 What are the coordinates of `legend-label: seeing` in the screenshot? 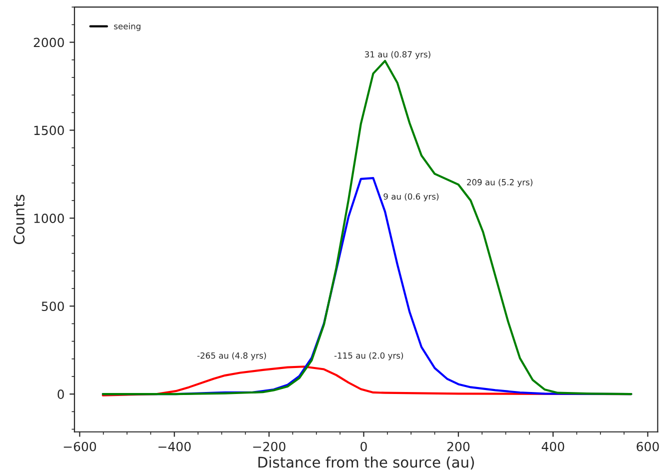 It's located at (127, 26).